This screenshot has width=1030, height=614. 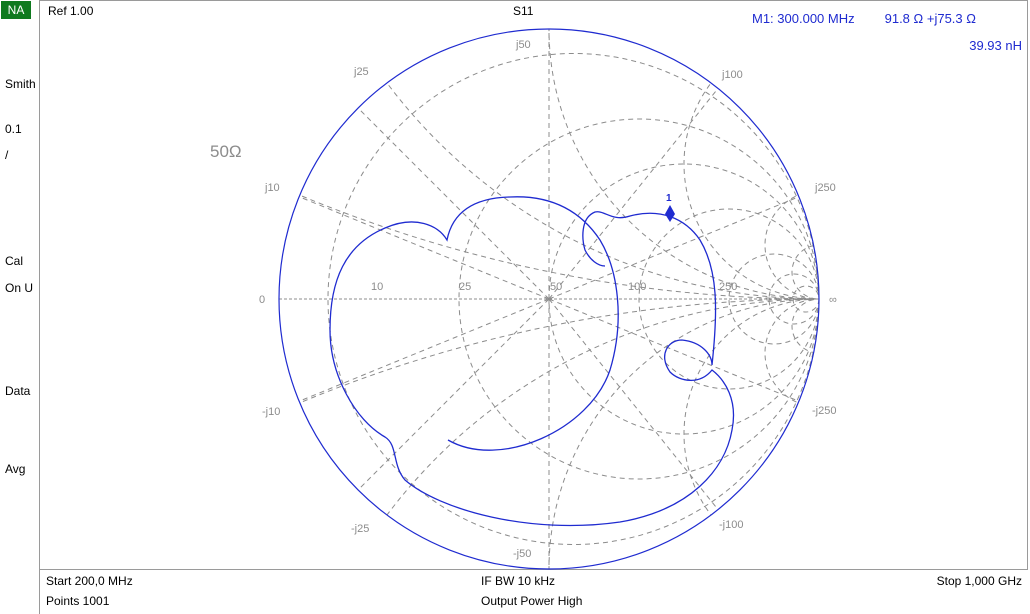 I want to click on scale-label: 0.1, so click(x=13, y=129).